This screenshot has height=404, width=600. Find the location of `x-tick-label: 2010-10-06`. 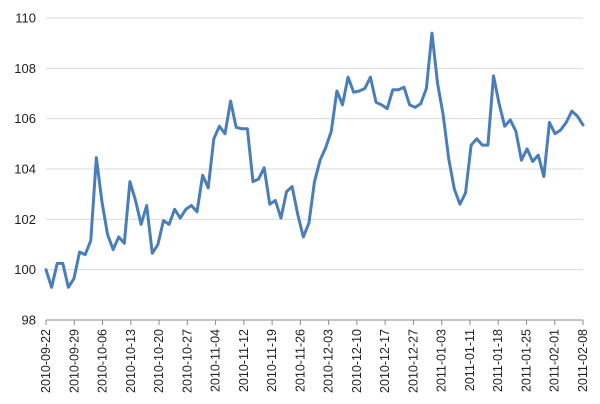

x-tick-label: 2010-10-06 is located at coordinates (103, 361).